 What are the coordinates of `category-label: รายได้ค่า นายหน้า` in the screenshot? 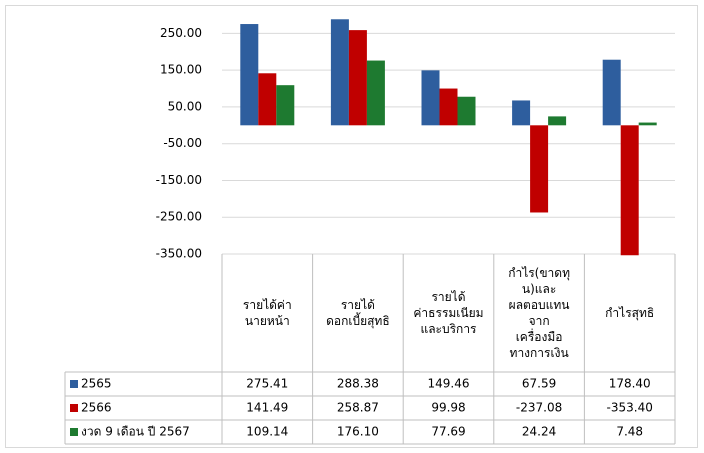 It's located at (267, 313).